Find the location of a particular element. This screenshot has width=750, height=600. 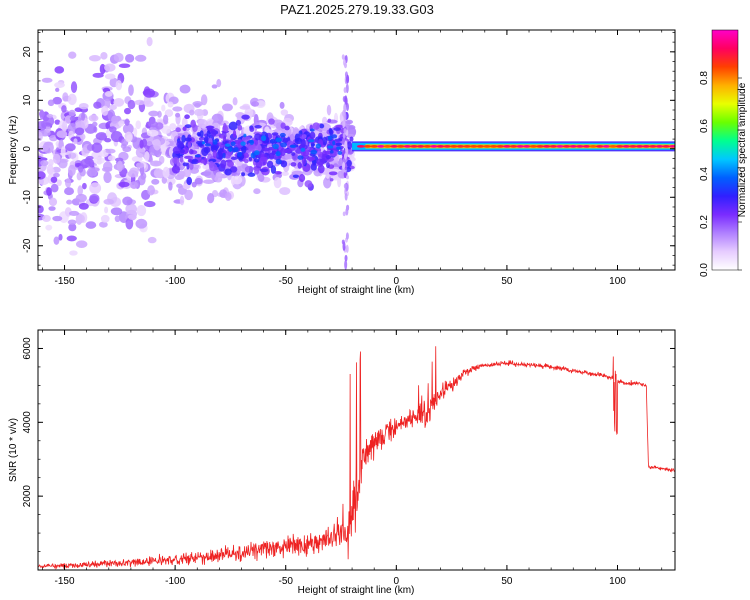

x-tick-label: 0 is located at coordinates (397, 281).